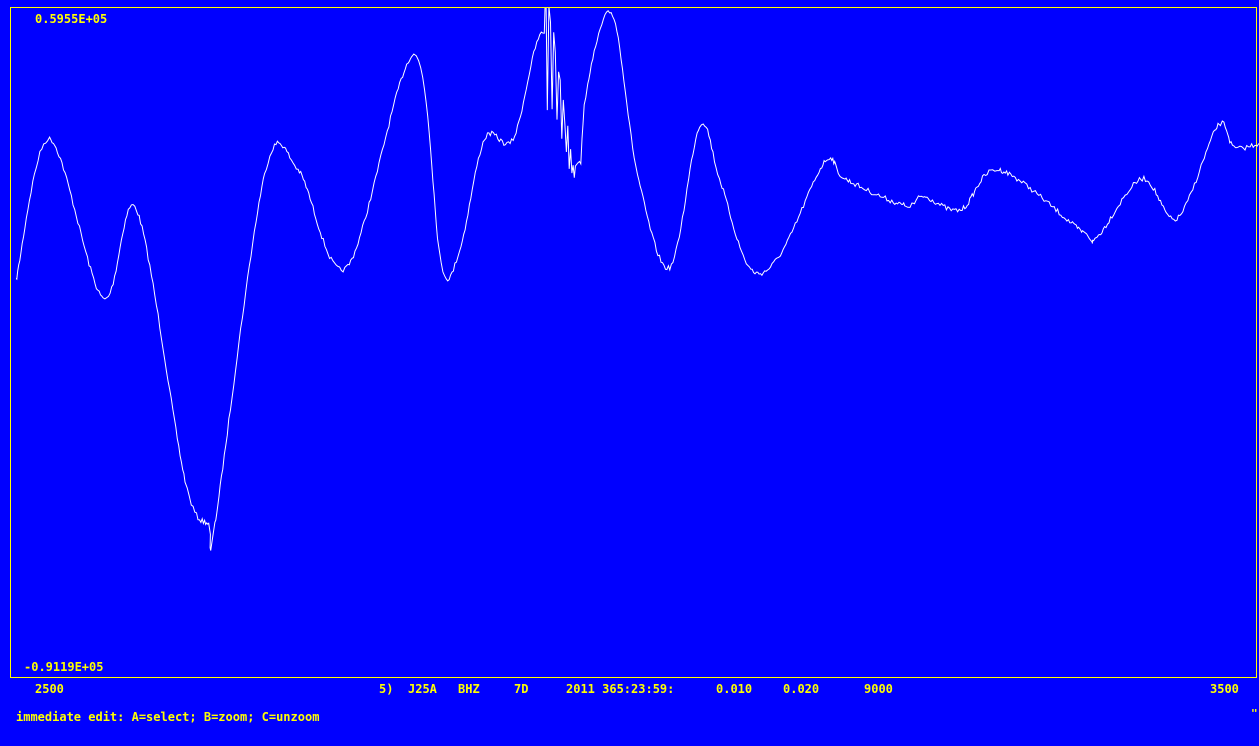 The image size is (1259, 746). I want to click on network-code: 7D, so click(521, 689).